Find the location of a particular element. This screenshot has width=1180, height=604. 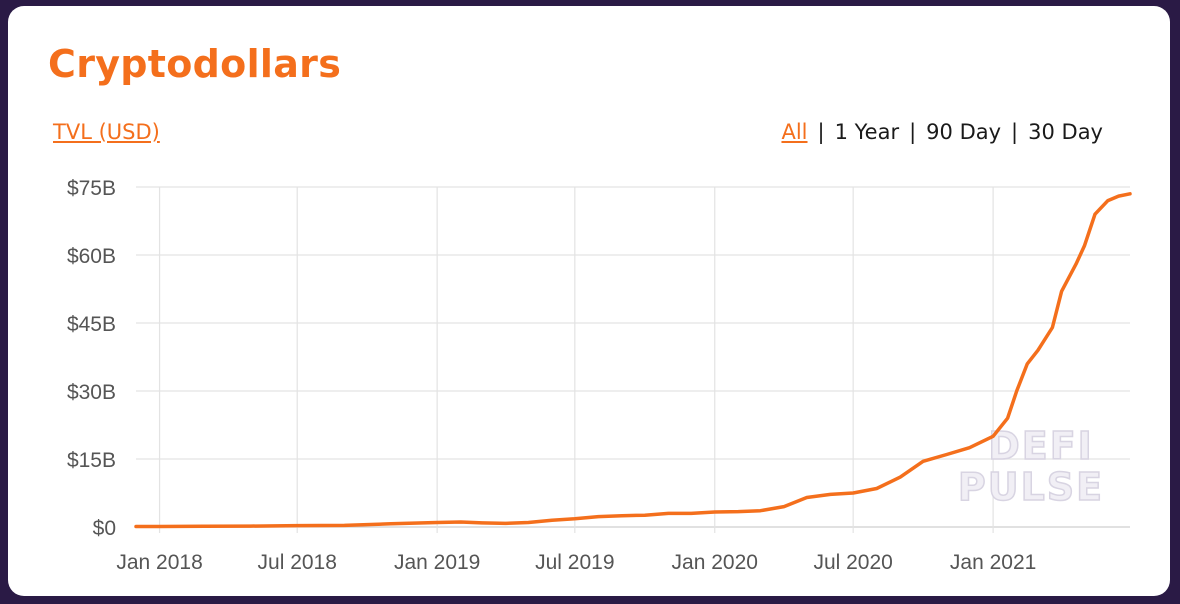

range-90-day-button: 90 Day is located at coordinates (964, 132).